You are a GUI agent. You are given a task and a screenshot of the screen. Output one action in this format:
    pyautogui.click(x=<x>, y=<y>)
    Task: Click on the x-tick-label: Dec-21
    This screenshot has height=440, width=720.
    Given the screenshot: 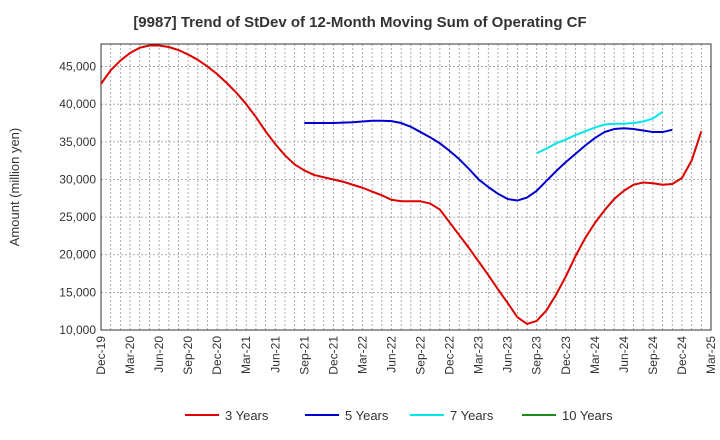 What is the action you would take?
    pyautogui.click(x=333, y=355)
    